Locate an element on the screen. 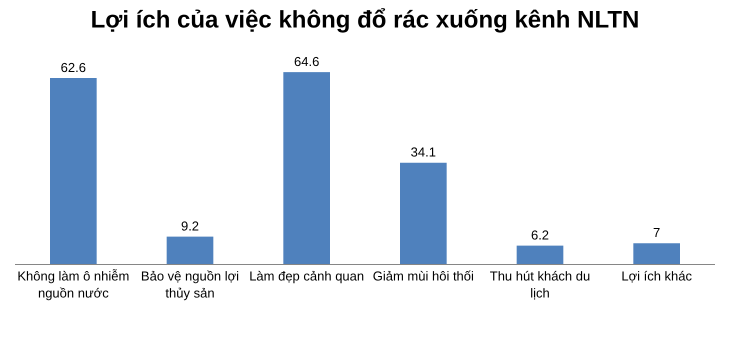 This screenshot has height=359, width=730. data-label: 64.6 is located at coordinates (307, 62).